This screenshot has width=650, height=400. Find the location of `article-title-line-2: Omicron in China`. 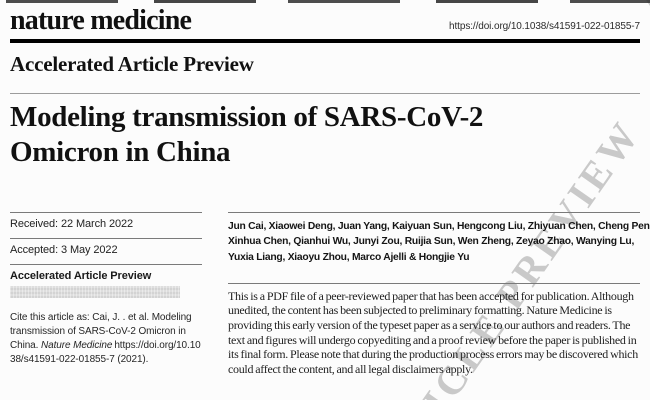

article-title-line-2: Omicron in China is located at coordinates (120, 152).